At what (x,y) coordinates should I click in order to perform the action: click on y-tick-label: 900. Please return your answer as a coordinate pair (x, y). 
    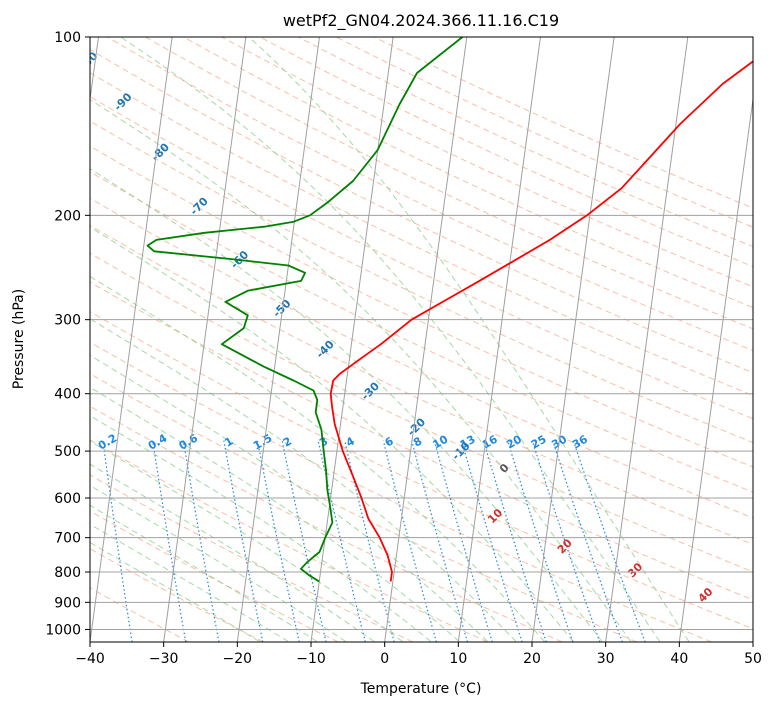
    Looking at the image, I should click on (67, 603).